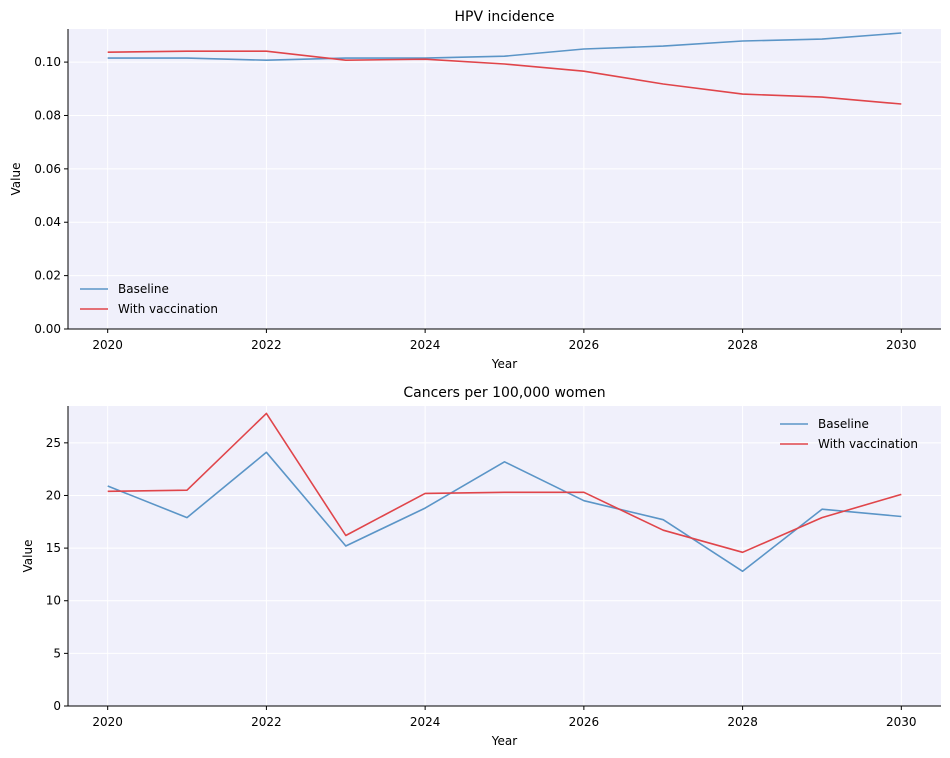  I want to click on y-tick-label: 5, so click(57, 653).